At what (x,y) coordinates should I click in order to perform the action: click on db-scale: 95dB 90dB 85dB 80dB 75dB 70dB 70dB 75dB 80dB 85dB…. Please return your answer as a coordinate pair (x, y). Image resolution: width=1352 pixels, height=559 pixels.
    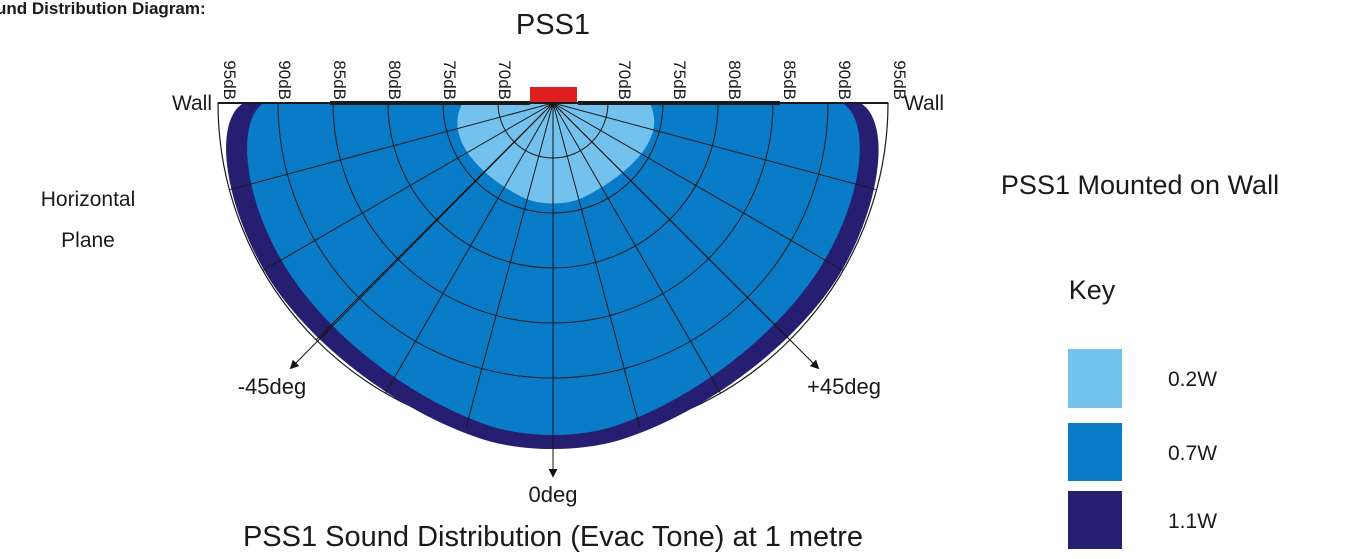
    Looking at the image, I should click on (564, 80).